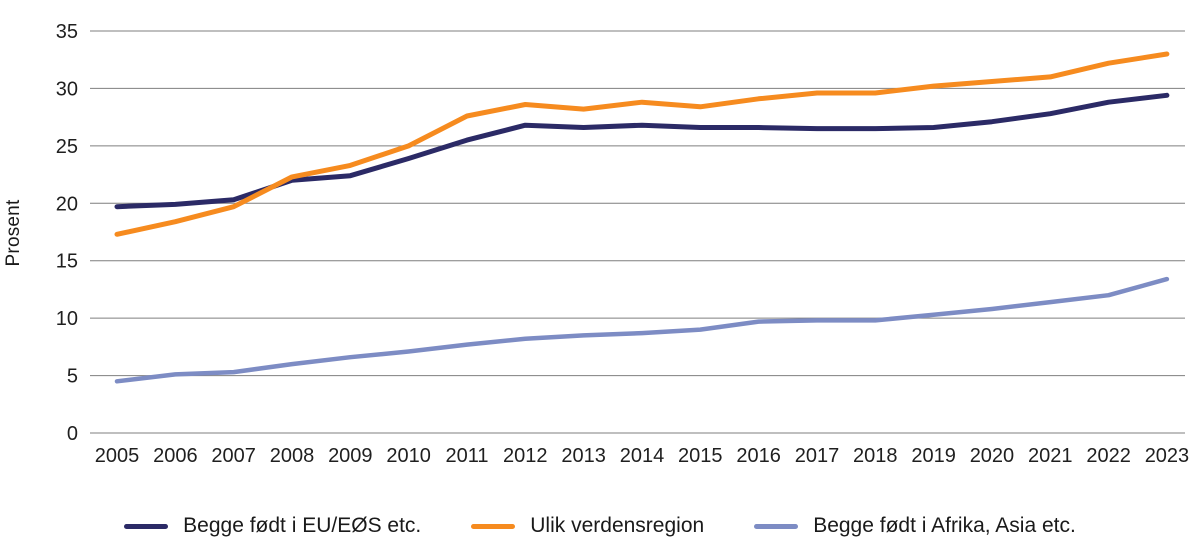  Describe the element at coordinates (67, 233) in the screenshot. I see `y-tick-labels-group: 0 5 10 15 20 25 30 35` at that location.